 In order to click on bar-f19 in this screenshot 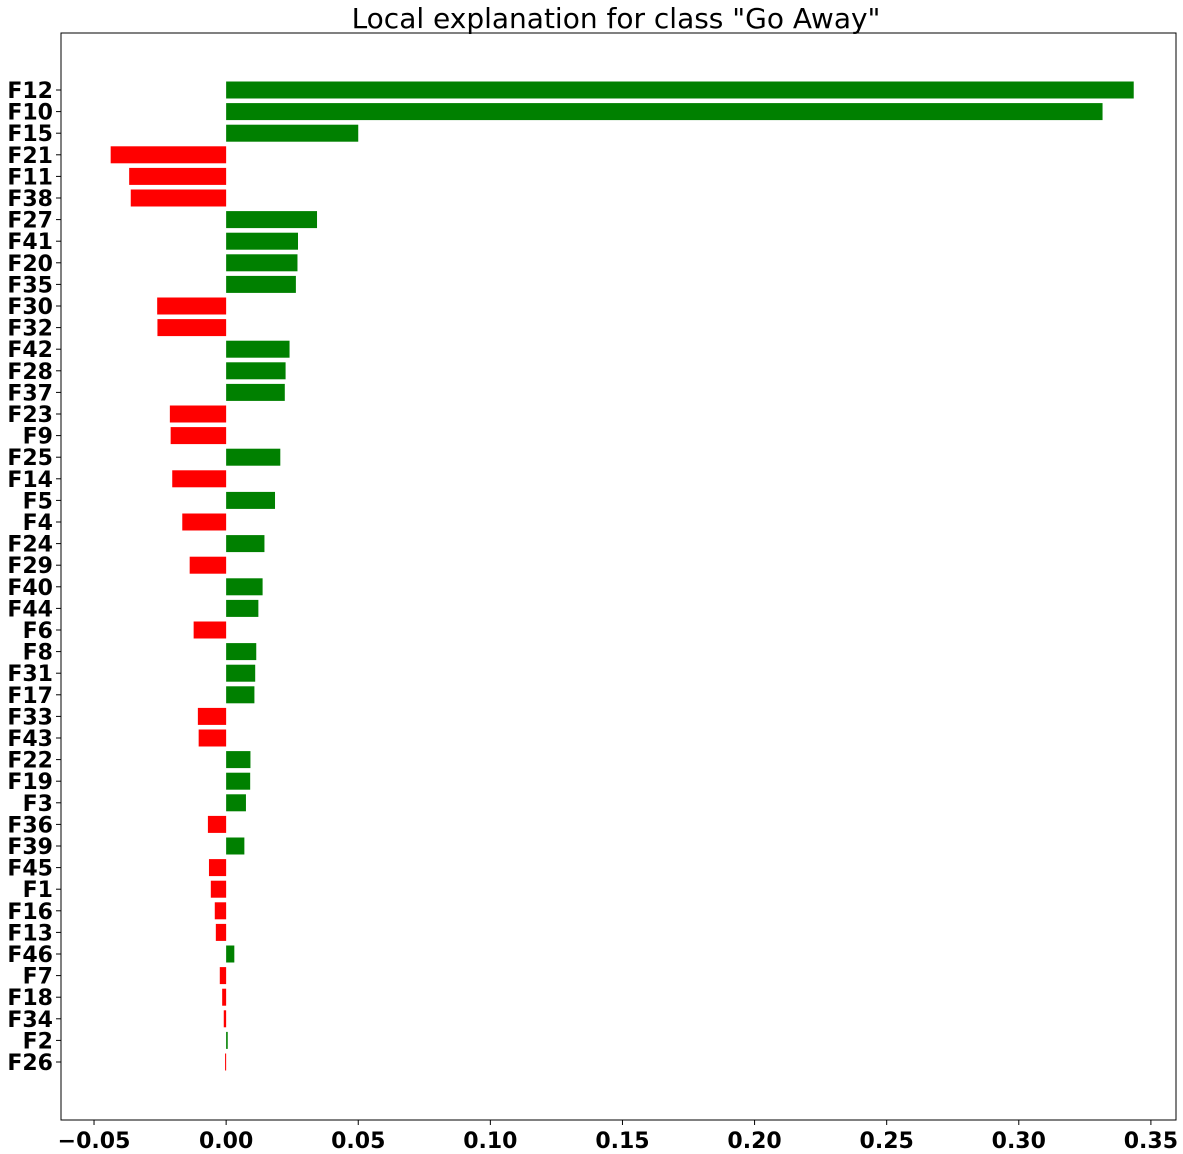, I will do `click(238, 781)`.